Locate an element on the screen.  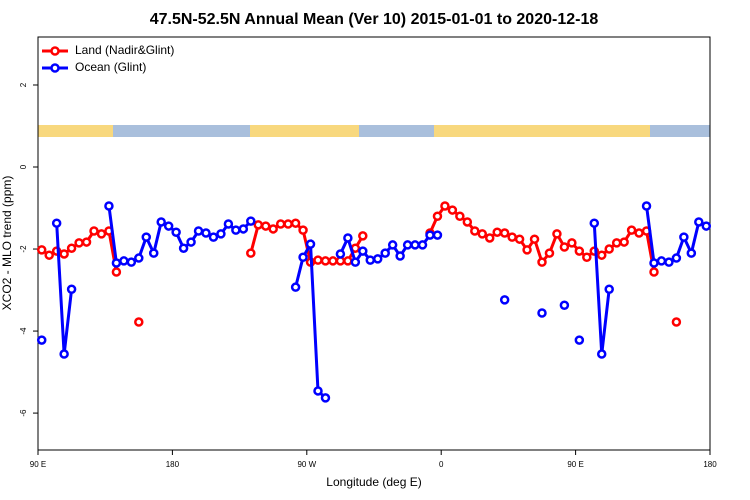
y-tick-label: -2 is located at coordinates (23, 249).